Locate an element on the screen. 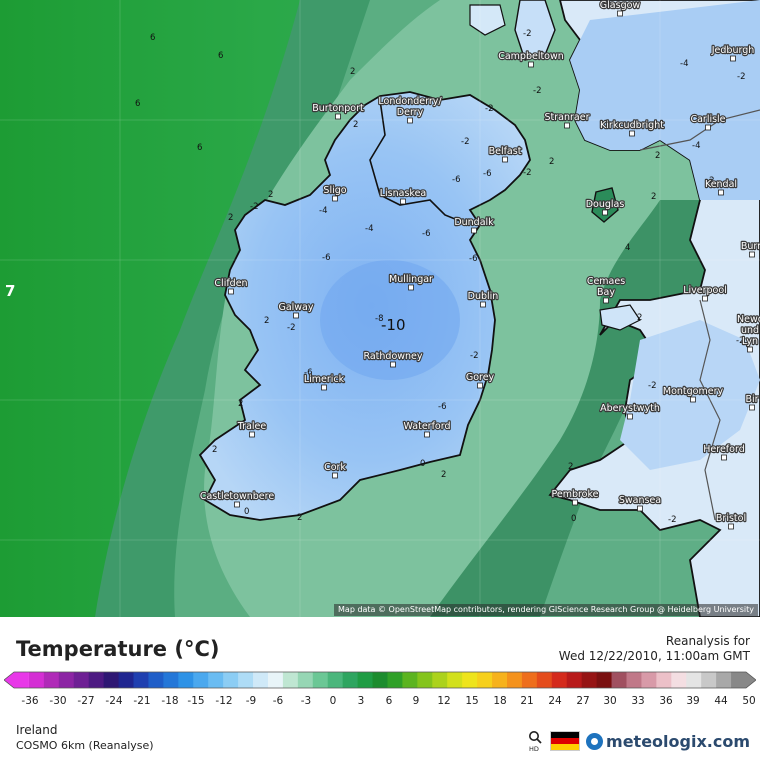 This screenshot has width=760, height=760. city-marker: Kirkcudbright is located at coordinates (632, 128).